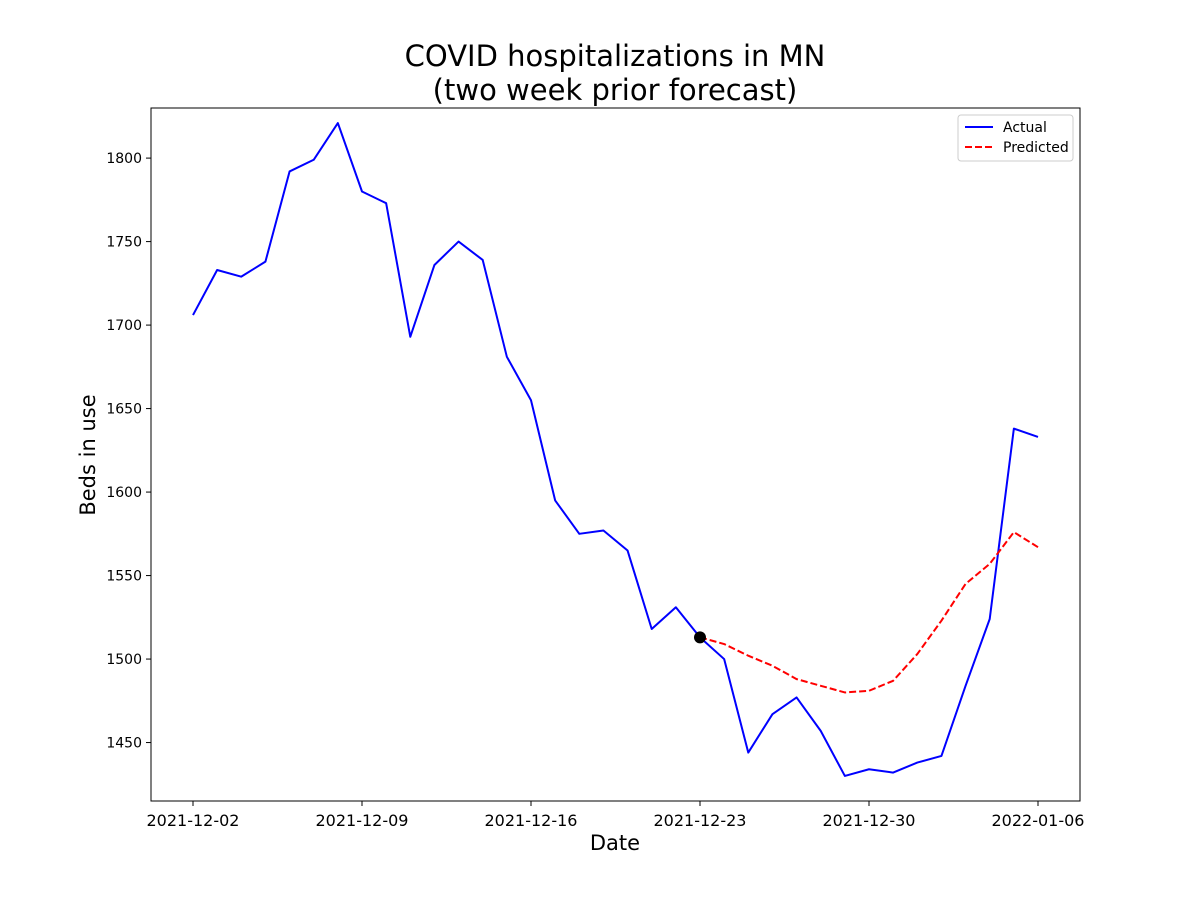  I want to click on x-tick-label-4: 2021-12-30, so click(869, 820).